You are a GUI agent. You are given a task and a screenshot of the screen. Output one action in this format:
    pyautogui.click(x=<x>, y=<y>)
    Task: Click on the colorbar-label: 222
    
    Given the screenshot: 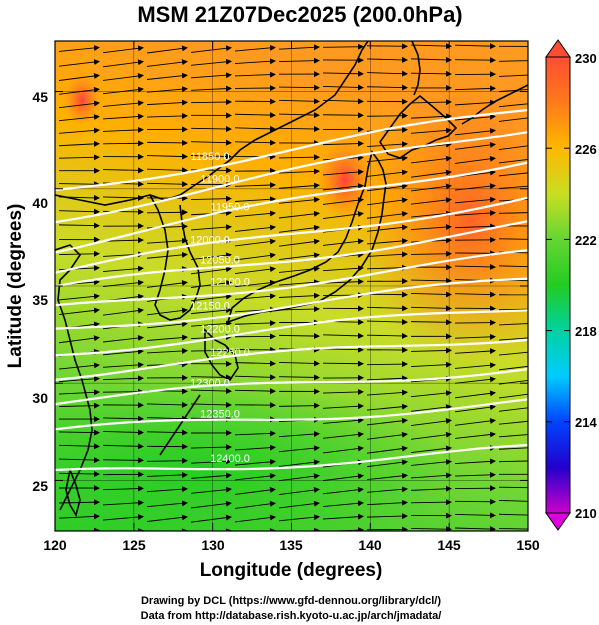 What is the action you would take?
    pyautogui.click(x=586, y=240)
    